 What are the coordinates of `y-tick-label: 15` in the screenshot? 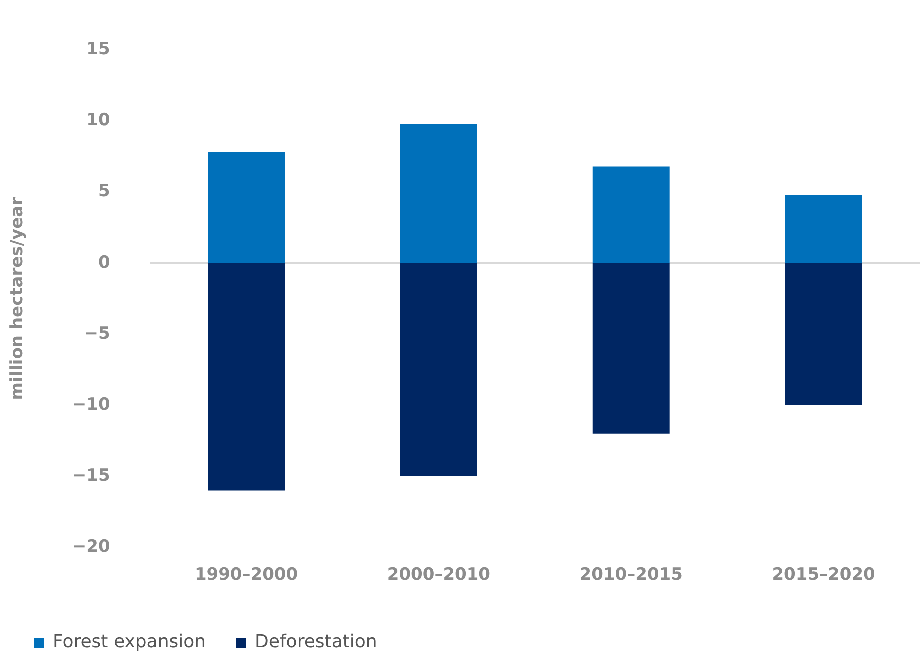 It's located at (98, 50).